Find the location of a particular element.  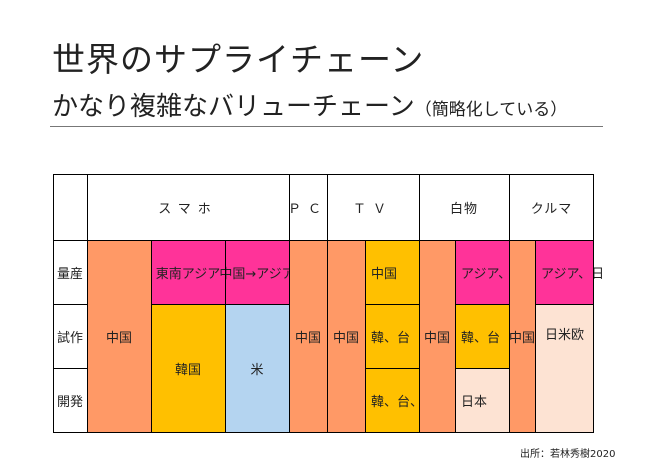

tv-china-cell: 中国 is located at coordinates (346, 336).